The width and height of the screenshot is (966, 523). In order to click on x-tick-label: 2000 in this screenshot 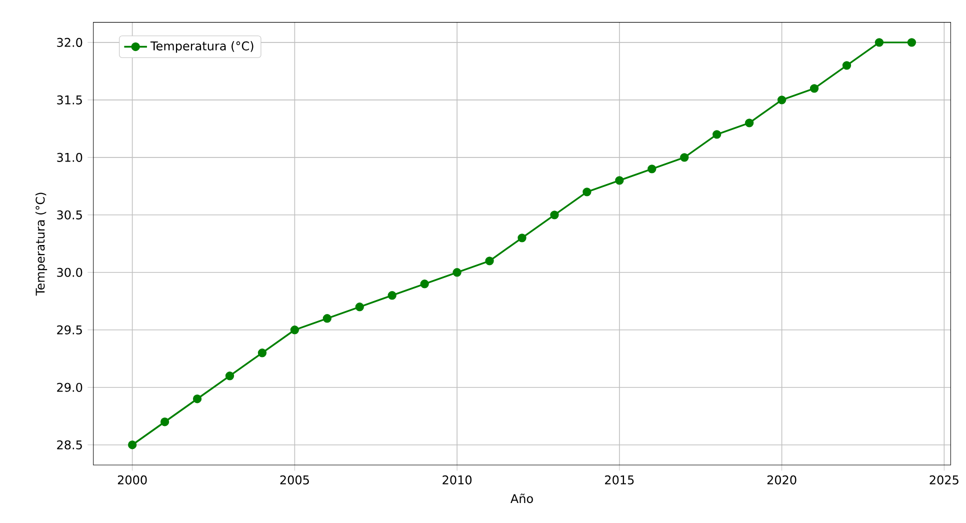, I will do `click(132, 479)`.